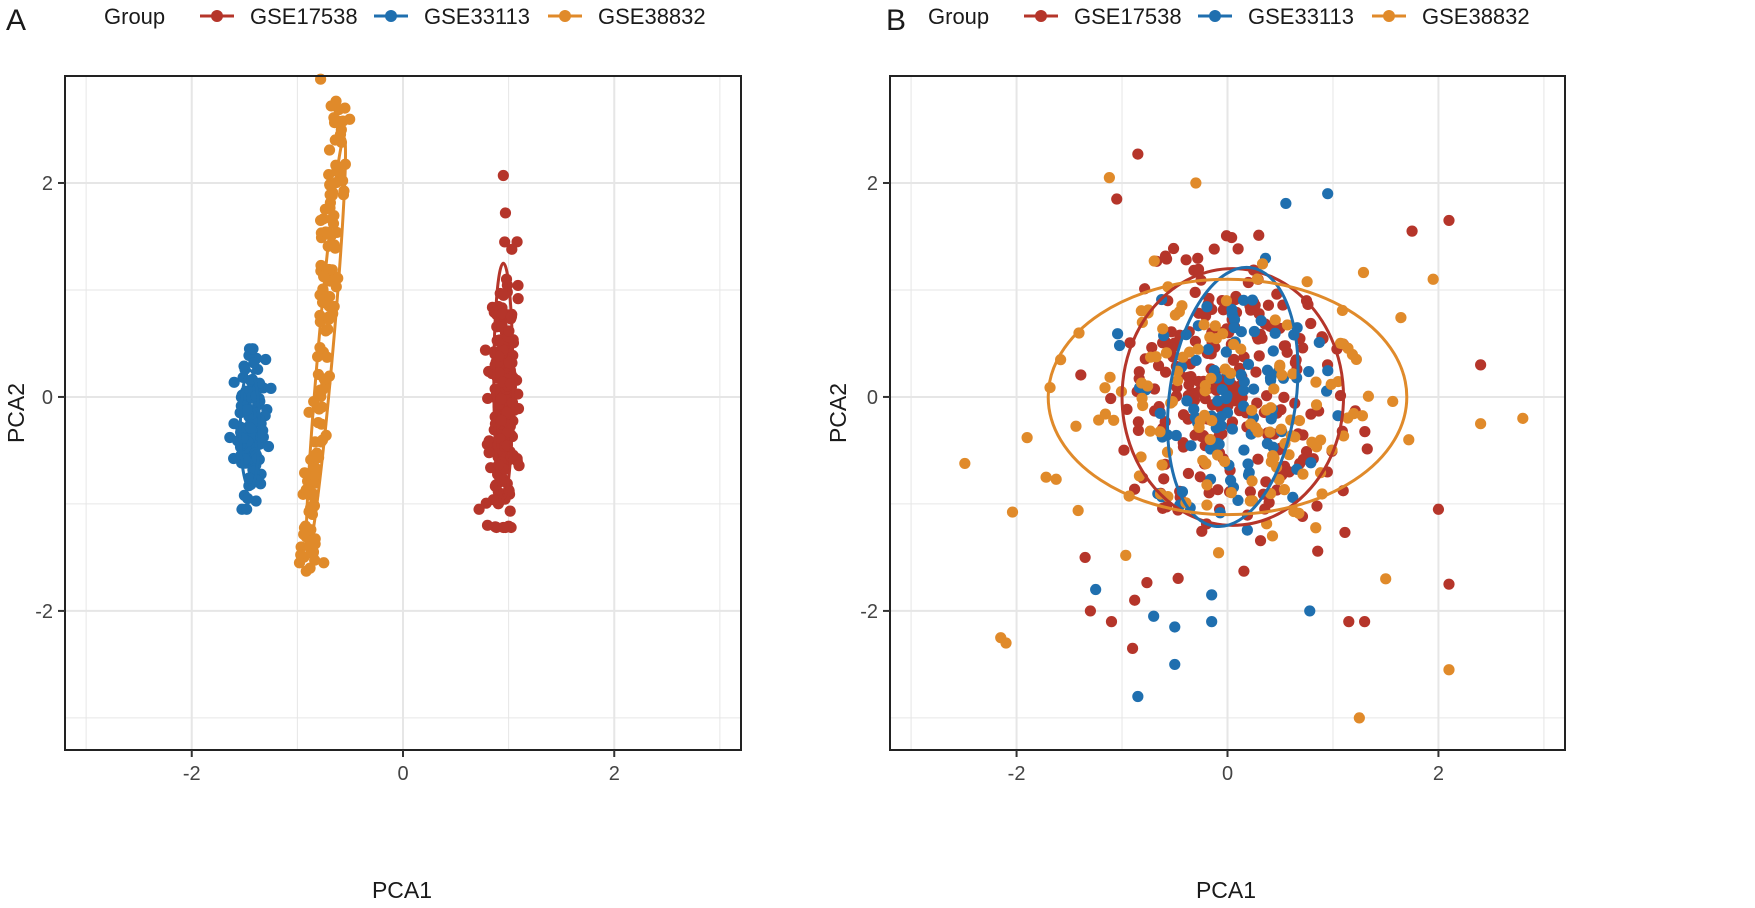 This screenshot has height=908, width=1755. Describe the element at coordinates (1438, 774) in the screenshot. I see `x-tick-label: 2` at that location.